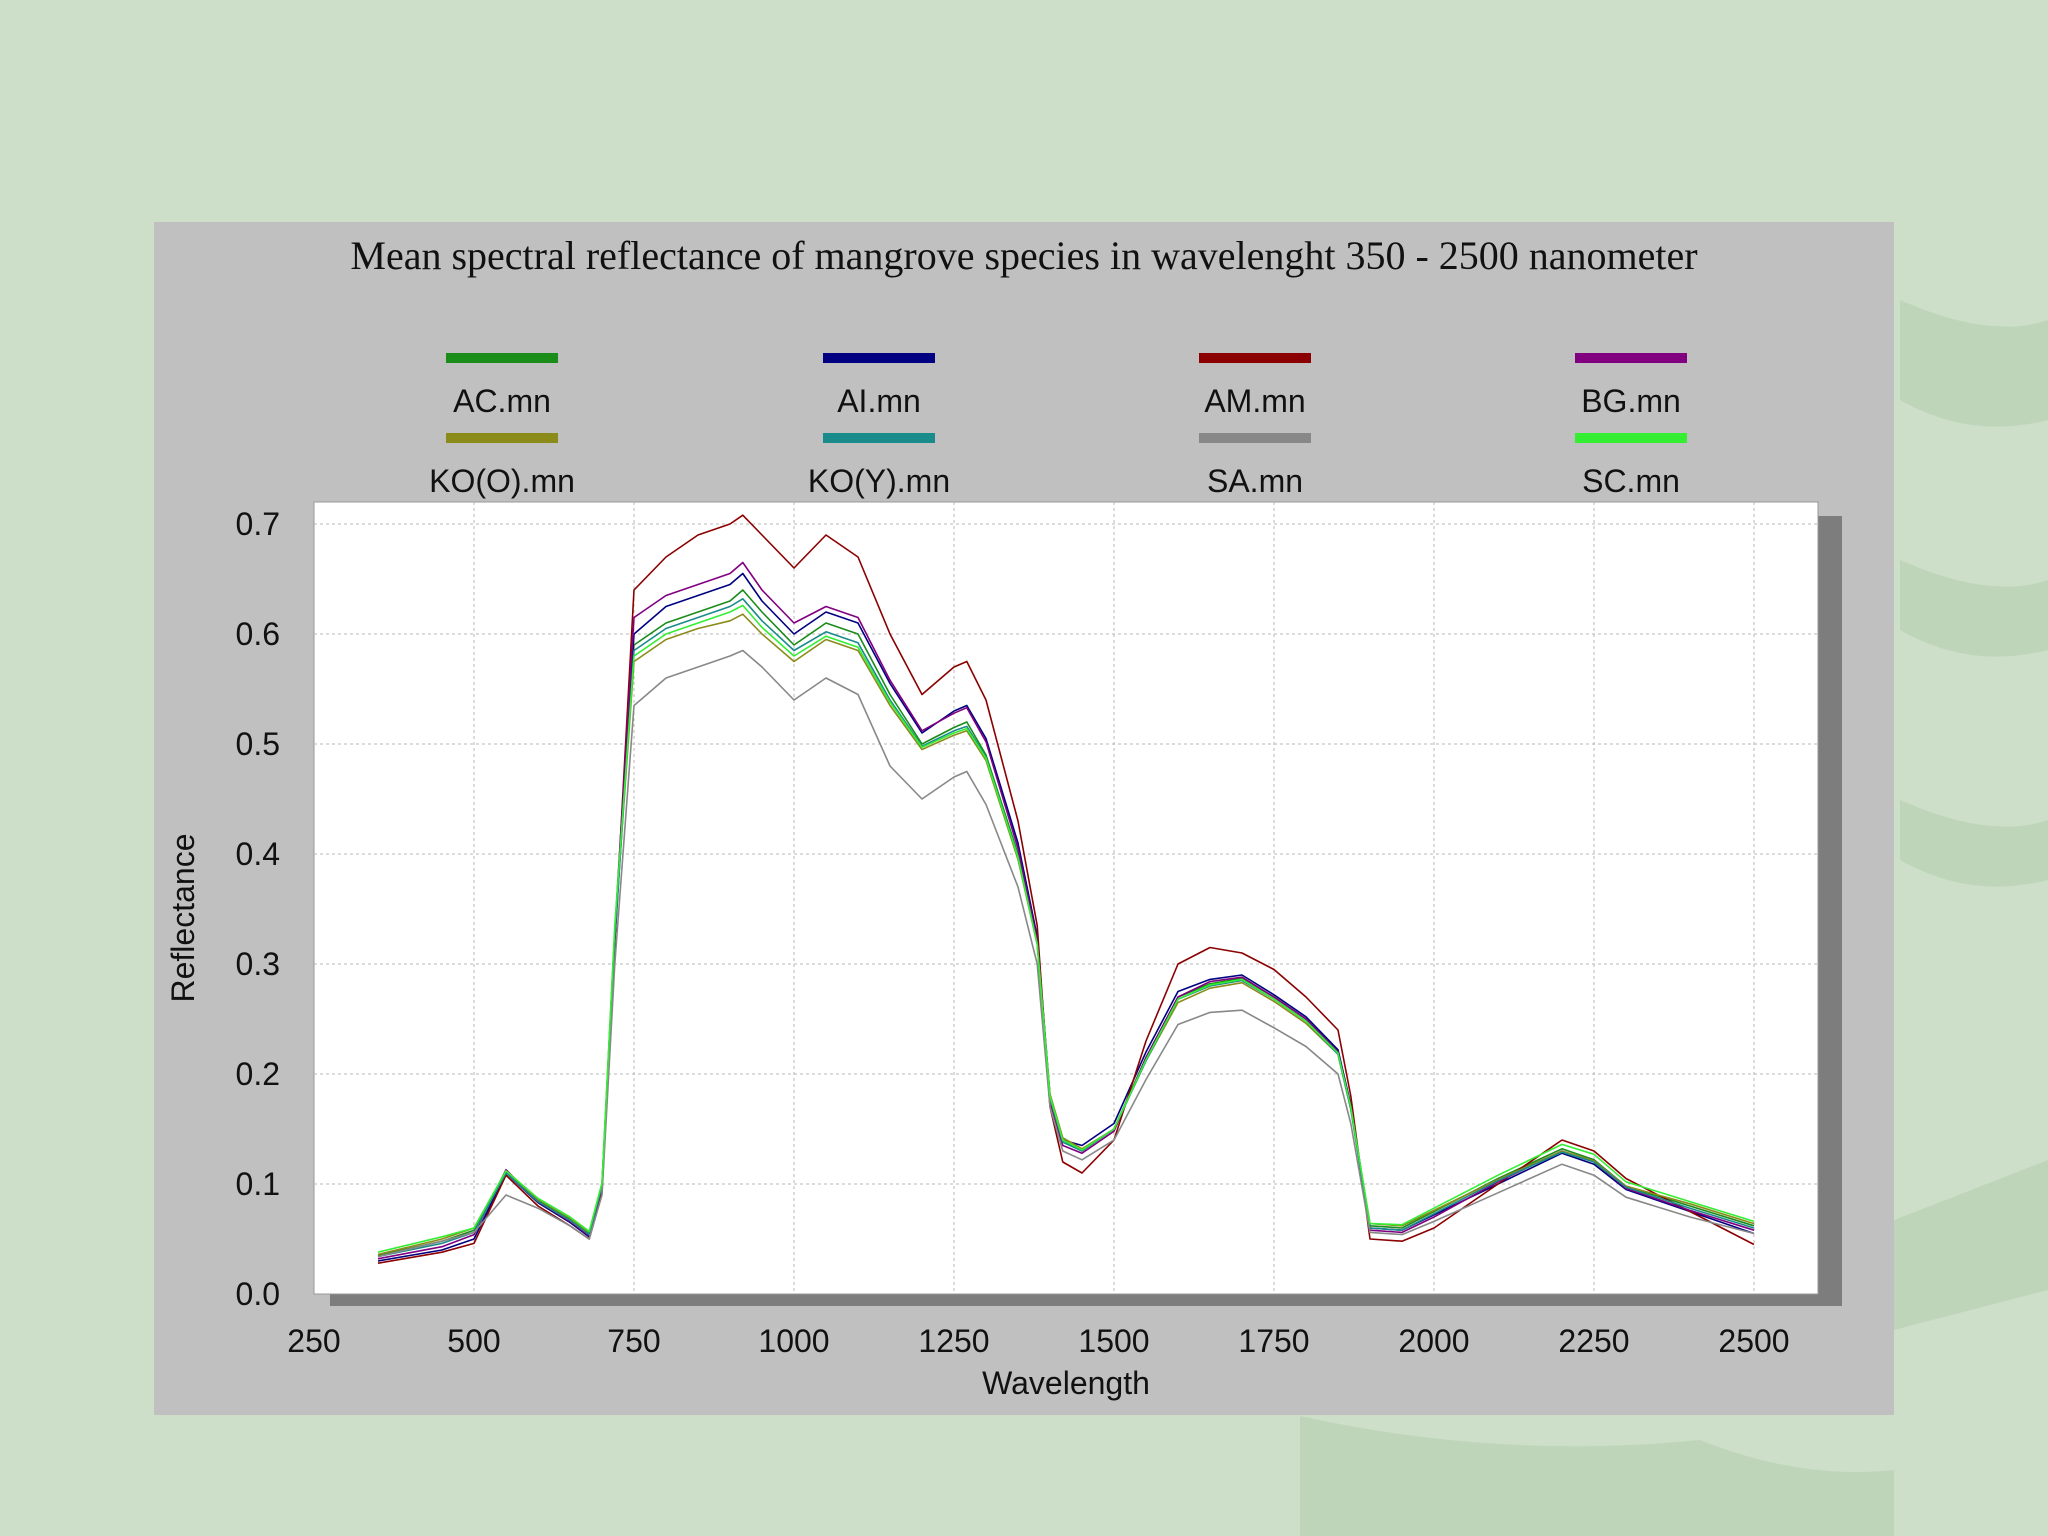 Image resolution: width=2048 pixels, height=1536 pixels. Describe the element at coordinates (502, 481) in the screenshot. I see `legend-label: KO(O).mn` at that location.